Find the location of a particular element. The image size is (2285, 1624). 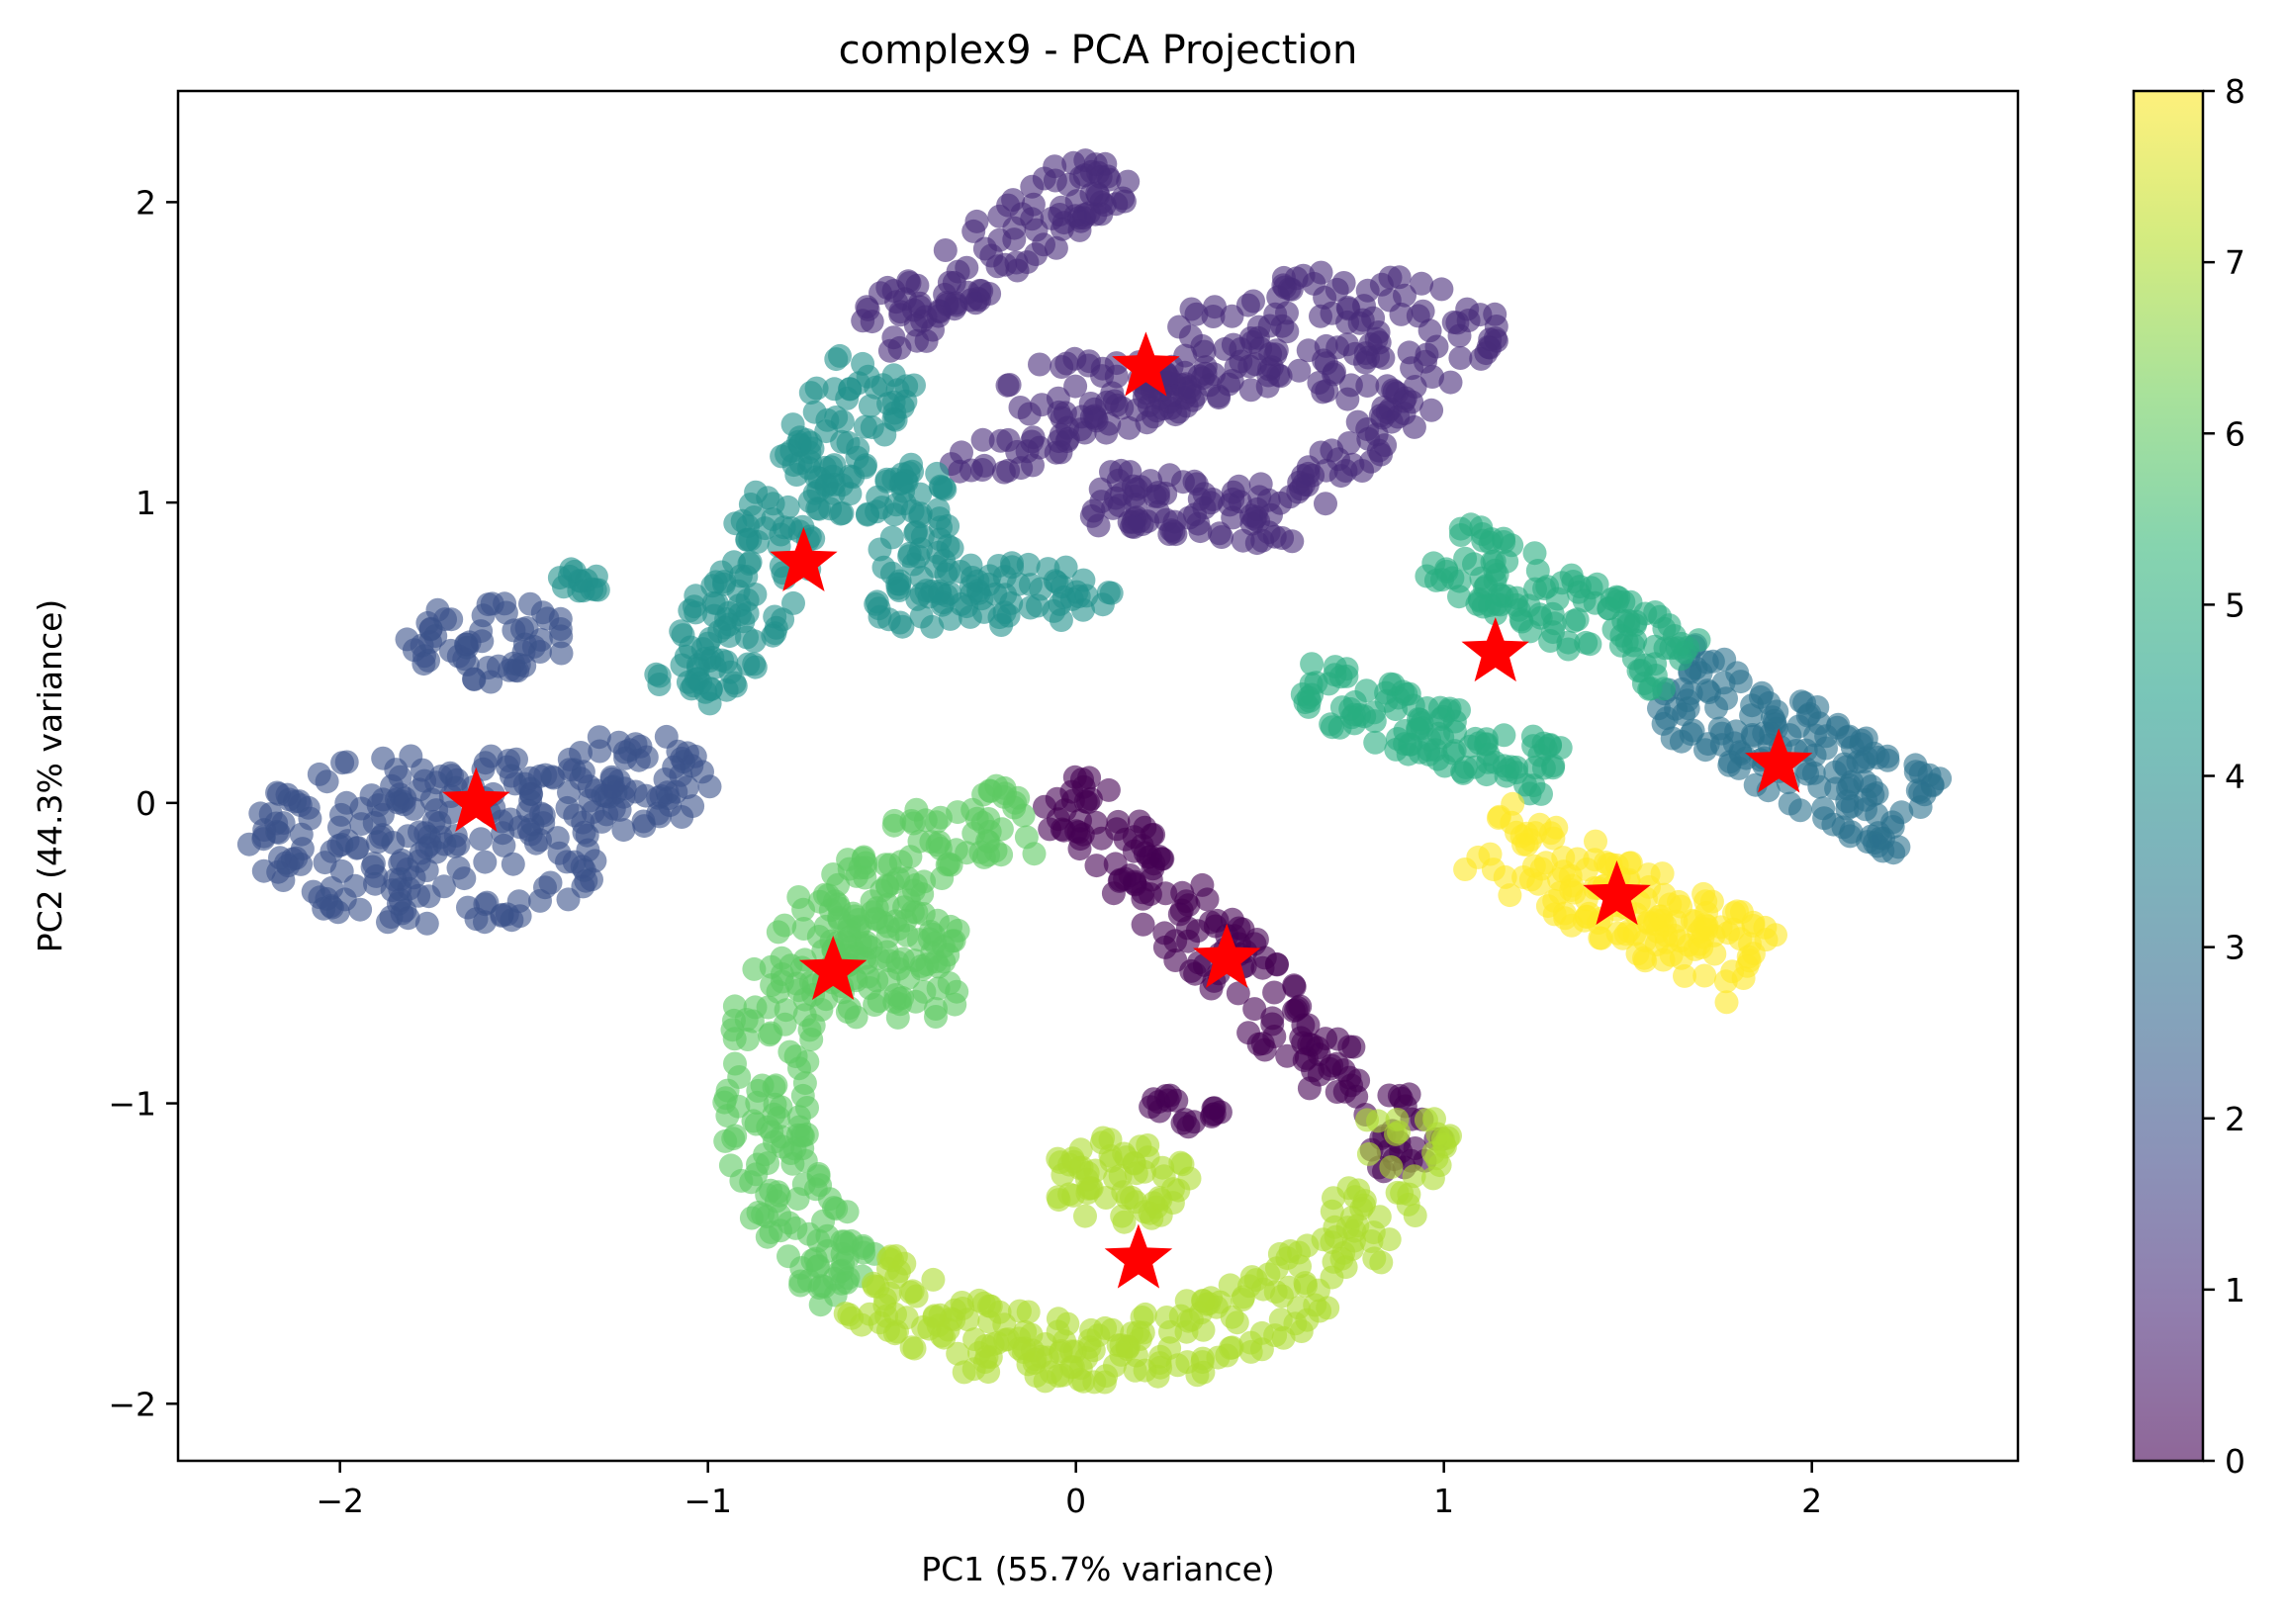

colorbar-gradient is located at coordinates (2168, 776).